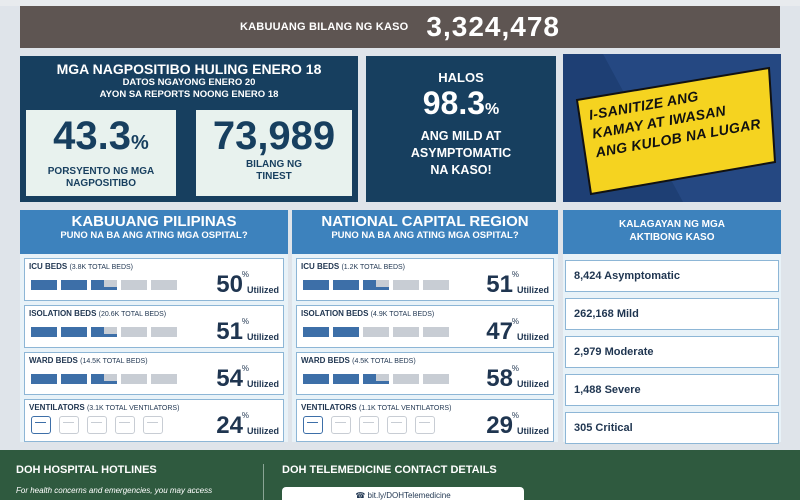  What do you see at coordinates (373, 267) in the screenshot?
I see `ncr-icu-detail: (1.2K TOTAL BEDS)` at bounding box center [373, 267].